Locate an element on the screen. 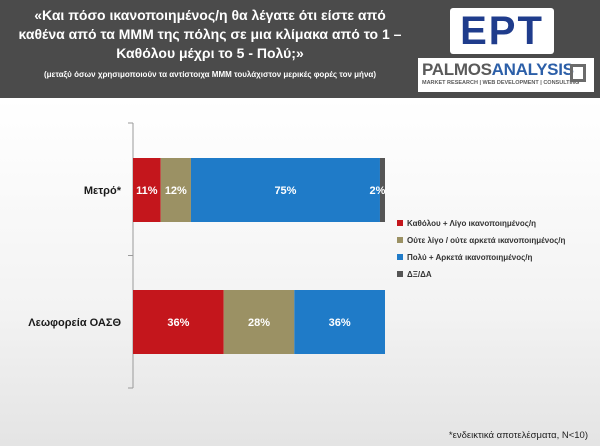 The width and height of the screenshot is (600, 446). legend-entry: Πολύ + Αρκετά ικανοποιημένος/η is located at coordinates (470, 257).